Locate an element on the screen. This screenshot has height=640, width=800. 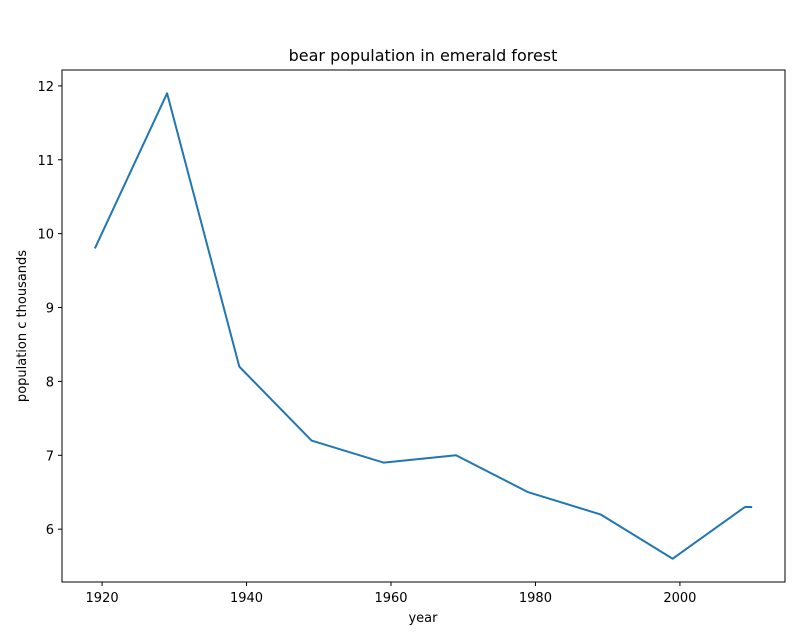
x-tick-label: 1940 is located at coordinates (246, 598).